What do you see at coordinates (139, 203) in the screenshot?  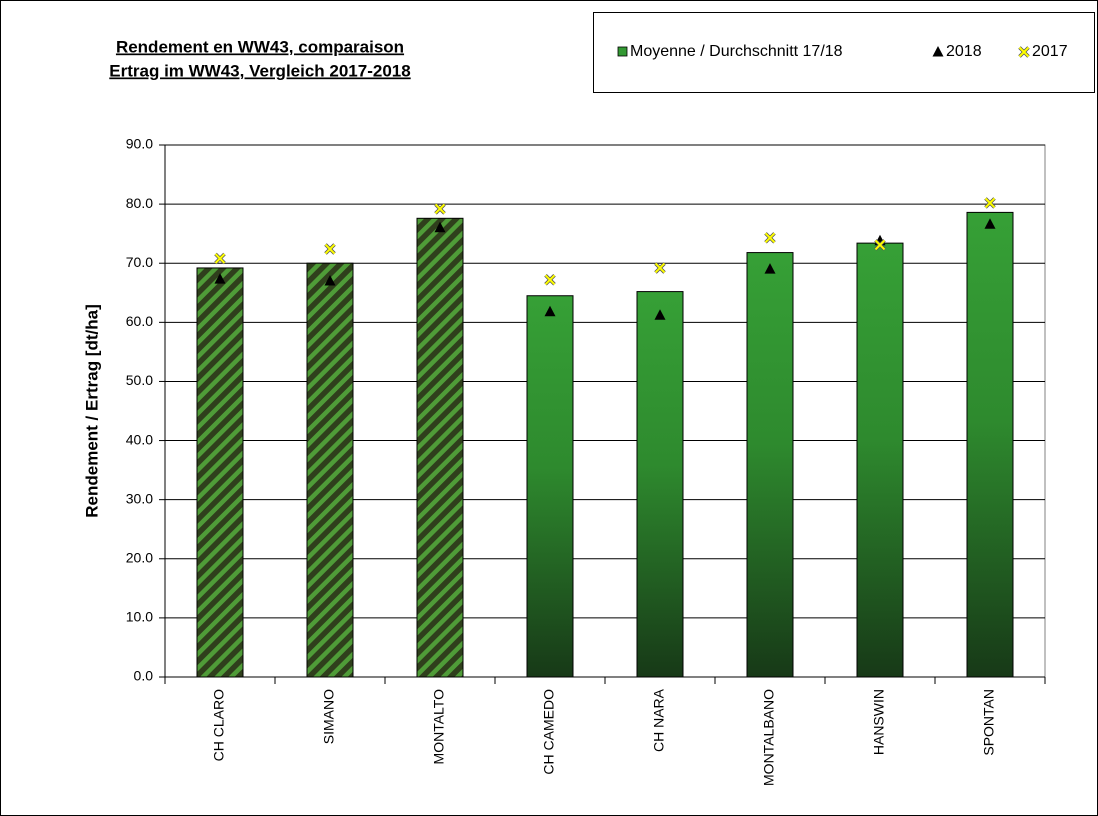 I see `y-tick-label: 80.0` at bounding box center [139, 203].